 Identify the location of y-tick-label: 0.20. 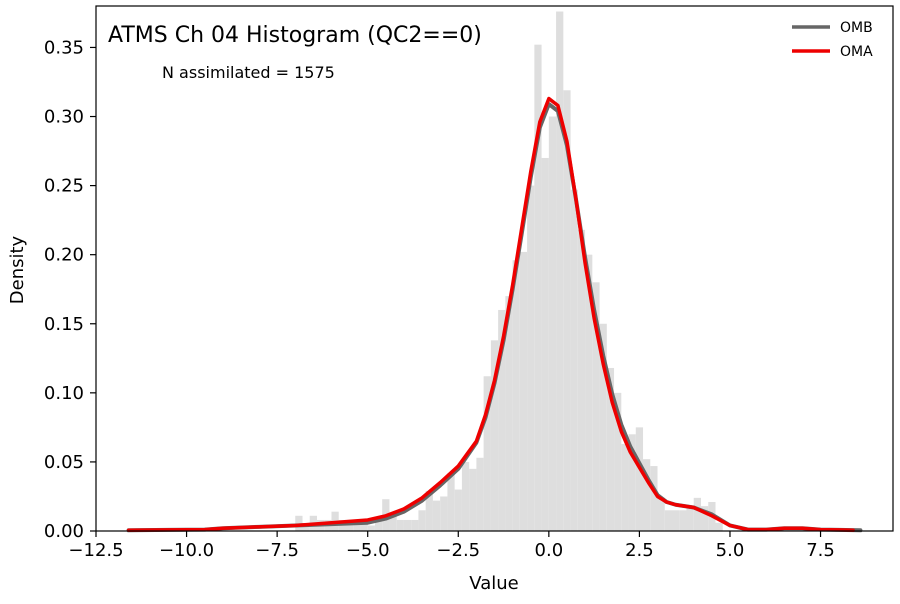
(64, 255).